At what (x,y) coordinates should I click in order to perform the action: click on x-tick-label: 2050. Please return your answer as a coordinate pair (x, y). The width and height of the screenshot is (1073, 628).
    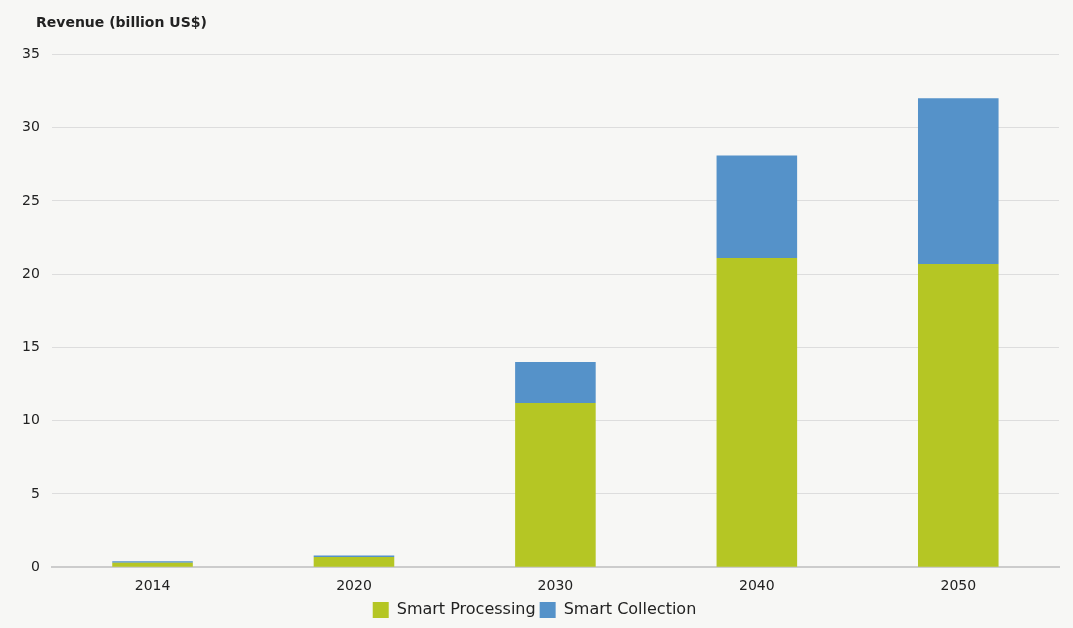
    Looking at the image, I should click on (958, 585).